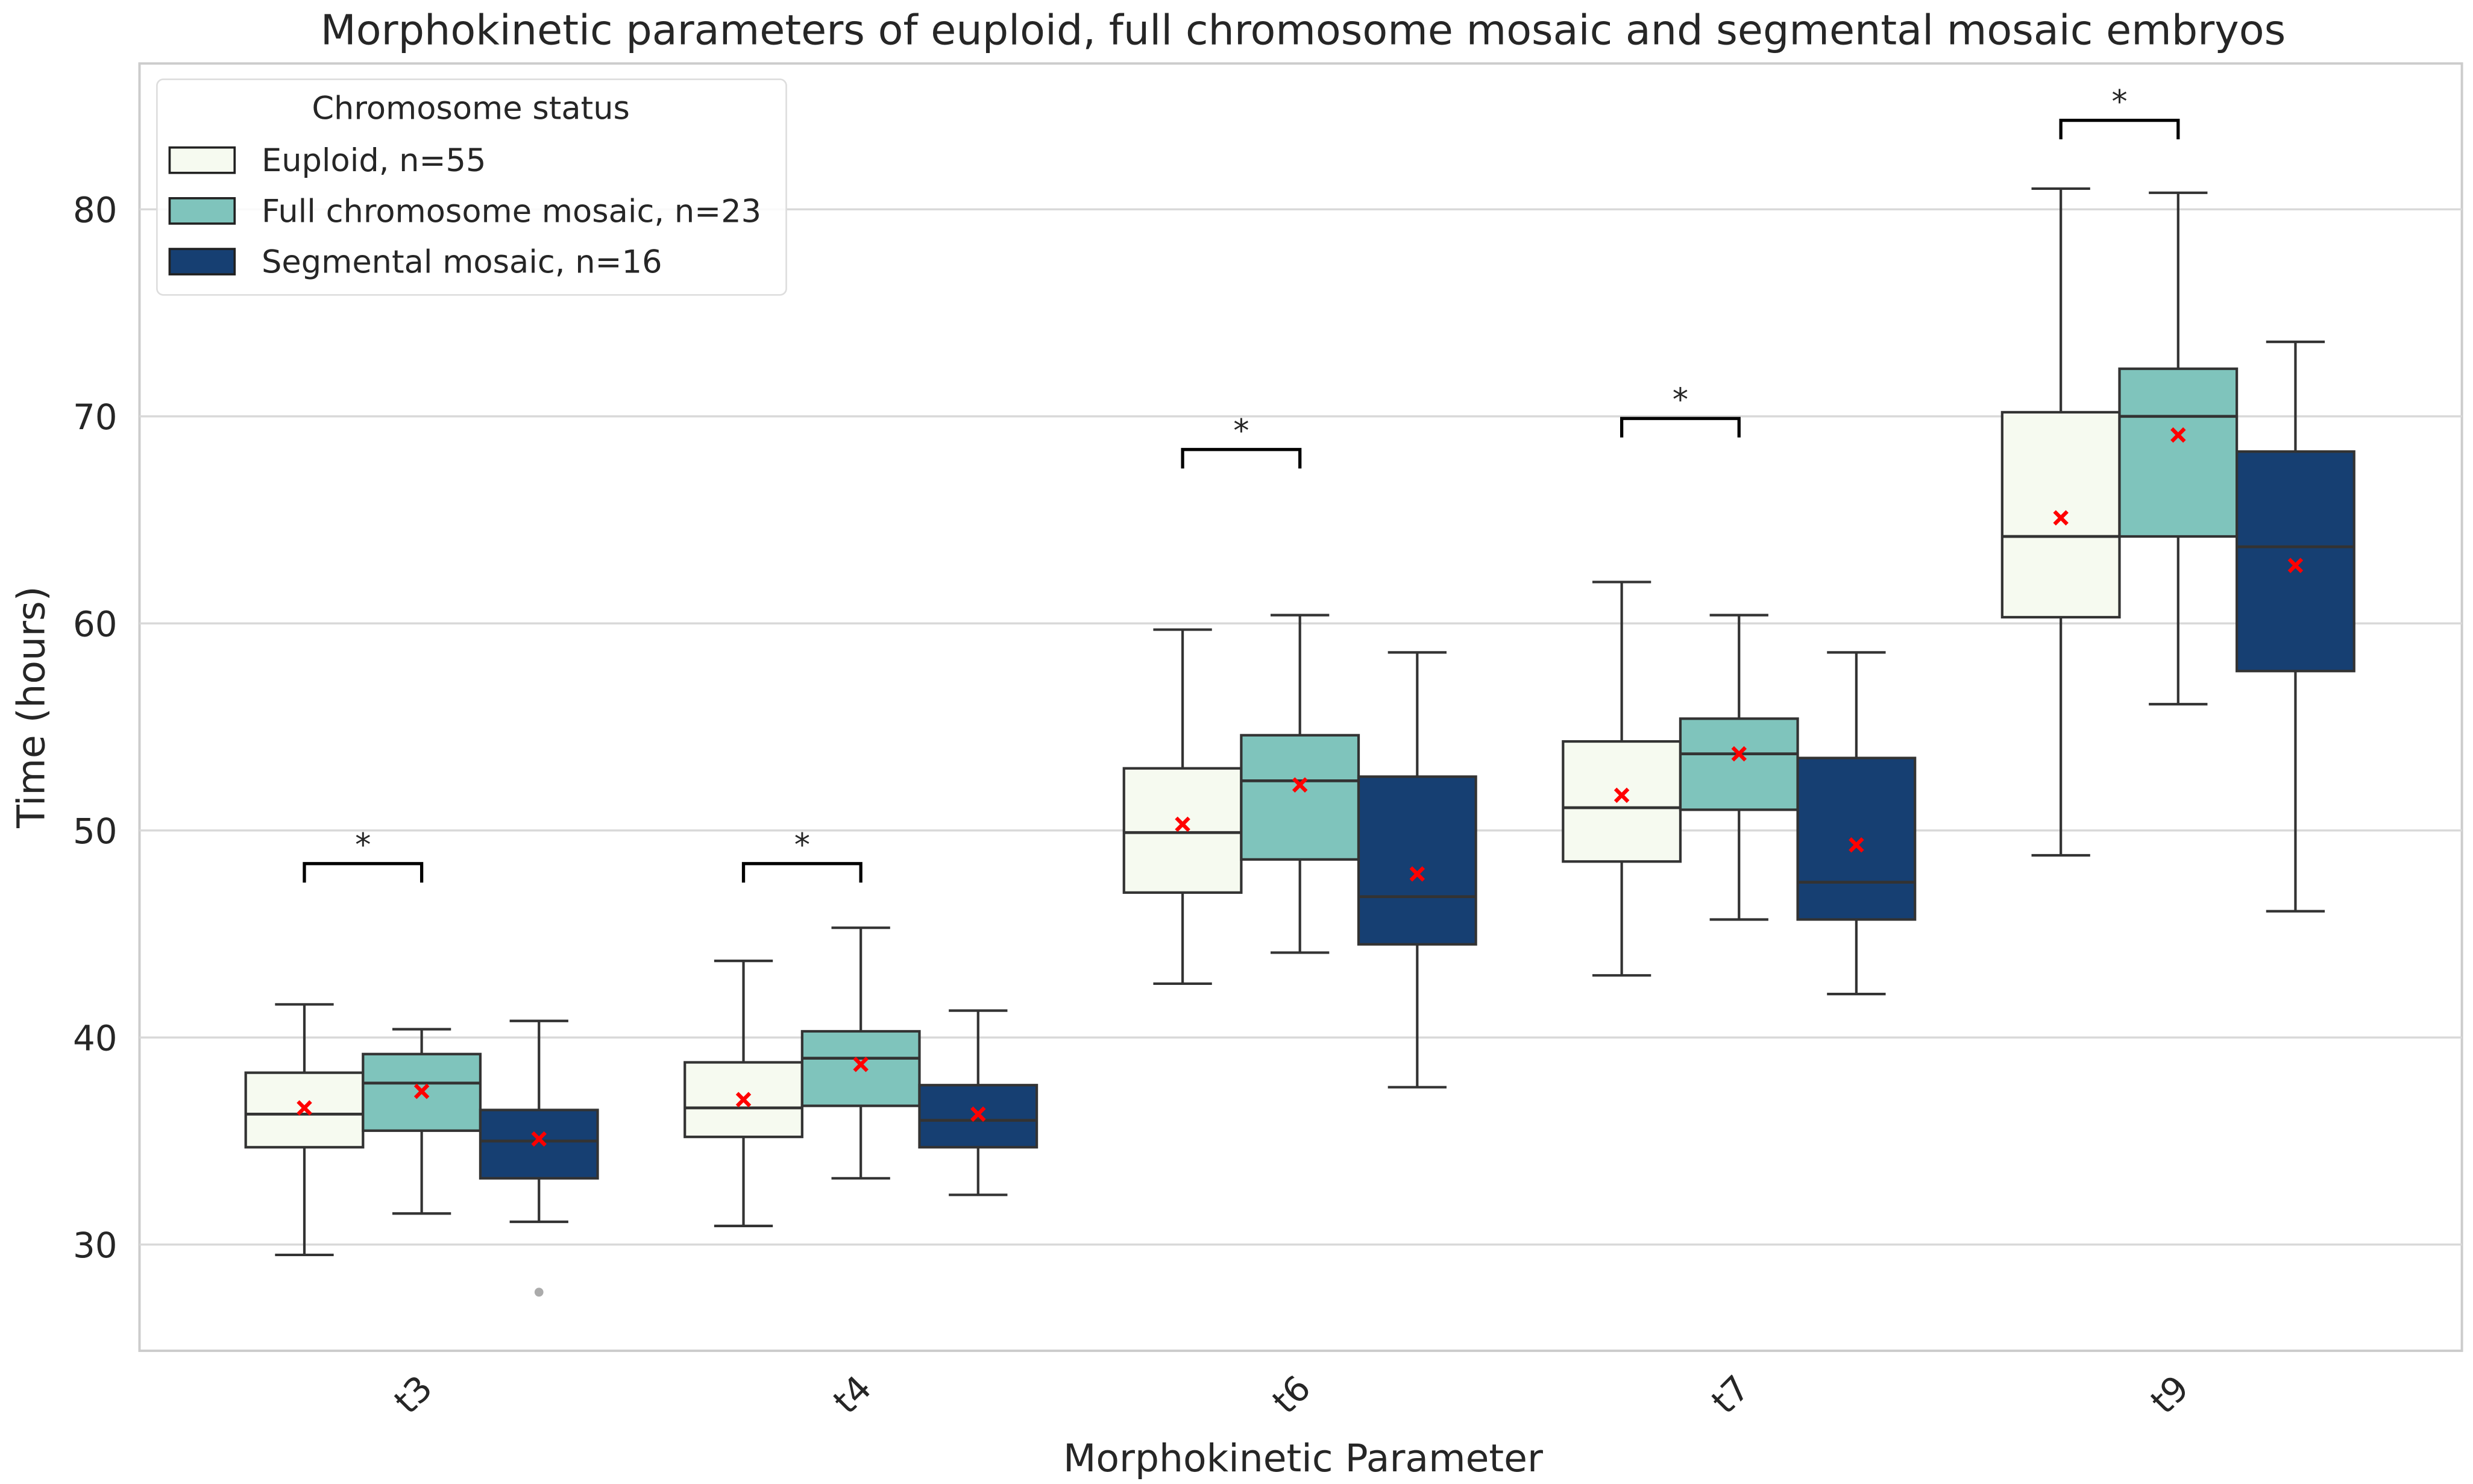 The height and width of the screenshot is (1484, 2473). I want to click on x-tick-label: t4, so click(852, 1395).